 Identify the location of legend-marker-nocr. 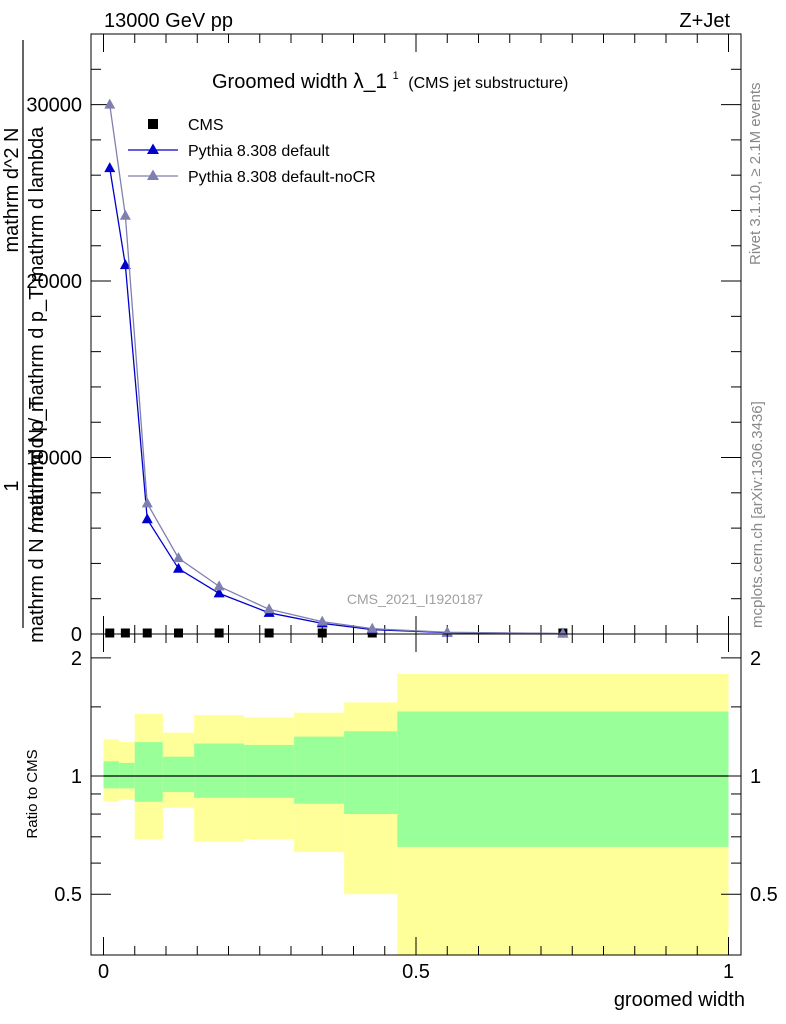
(153, 174).